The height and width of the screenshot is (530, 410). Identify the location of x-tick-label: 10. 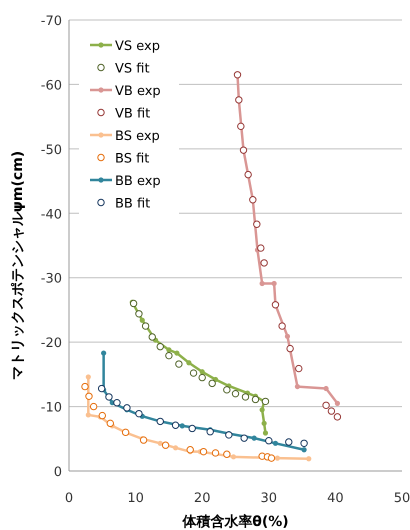
(135, 498).